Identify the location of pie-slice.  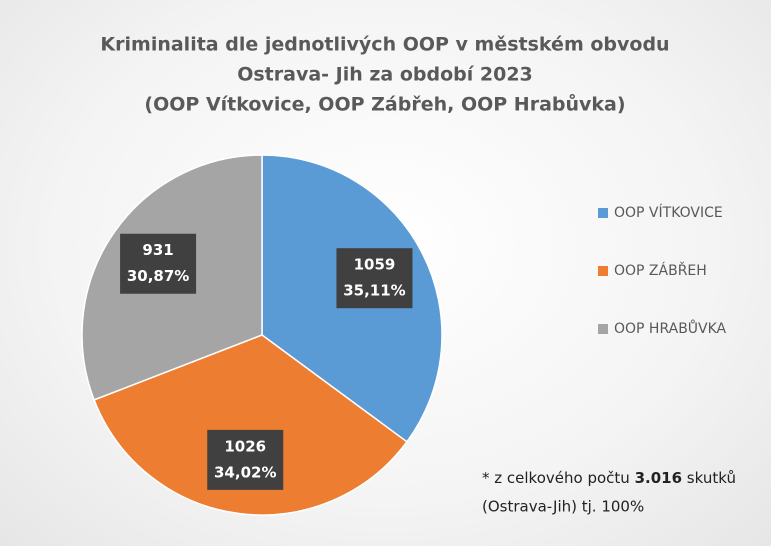
(250, 425).